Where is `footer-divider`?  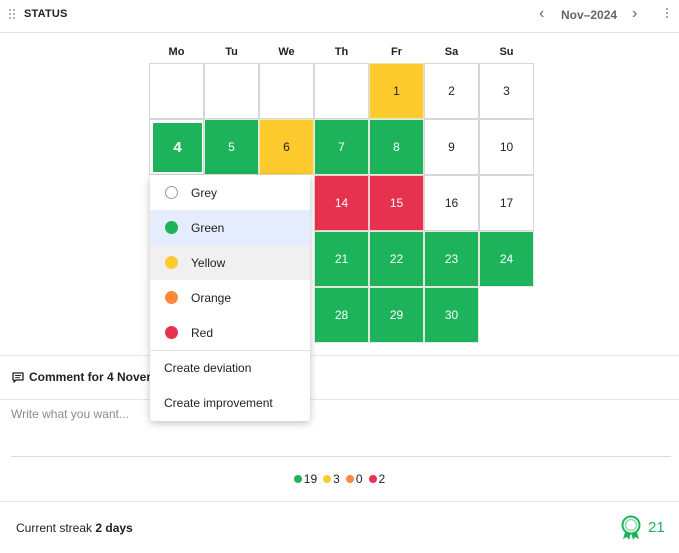
footer-divider is located at coordinates (339, 501).